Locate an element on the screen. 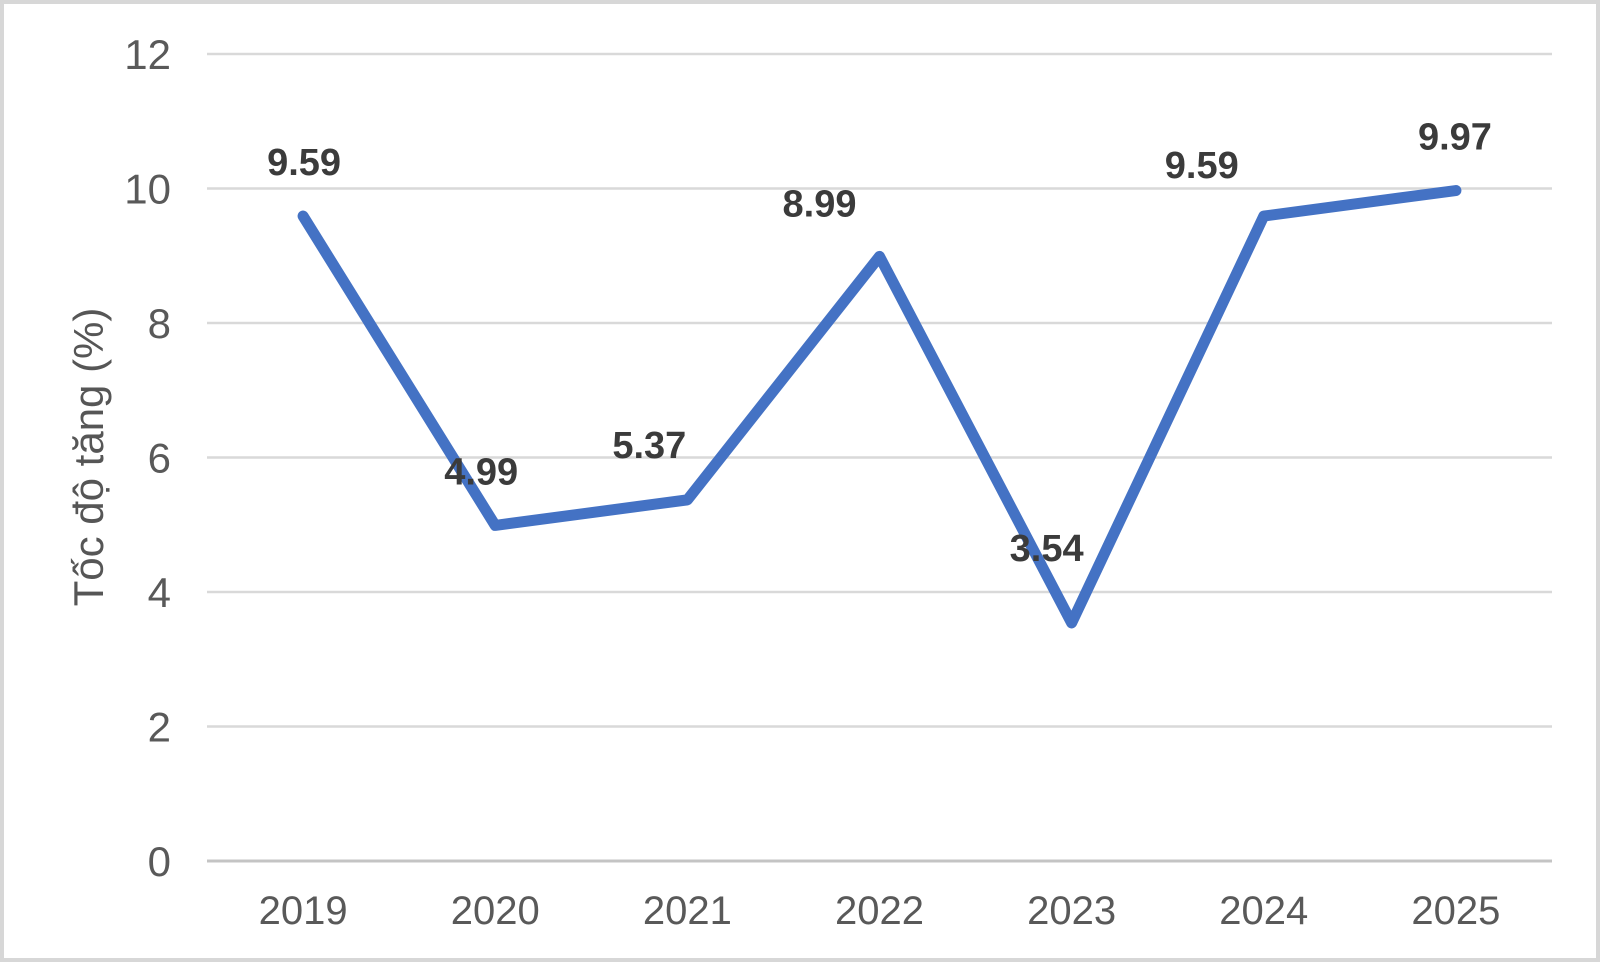 This screenshot has width=1600, height=962. y-axis-tick-labels: 0 2 4 6 8 10 12 is located at coordinates (147, 458).